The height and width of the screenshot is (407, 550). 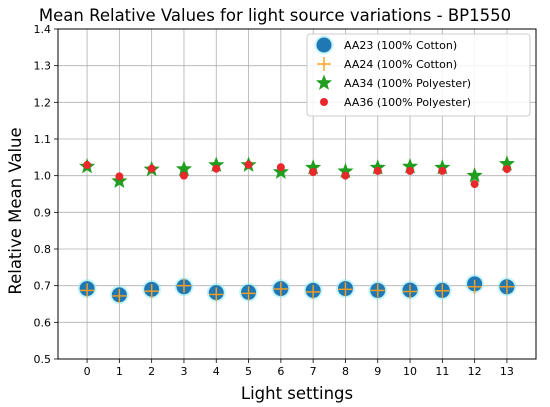 What do you see at coordinates (119, 371) in the screenshot?
I see `x-tick-label: 1` at bounding box center [119, 371].